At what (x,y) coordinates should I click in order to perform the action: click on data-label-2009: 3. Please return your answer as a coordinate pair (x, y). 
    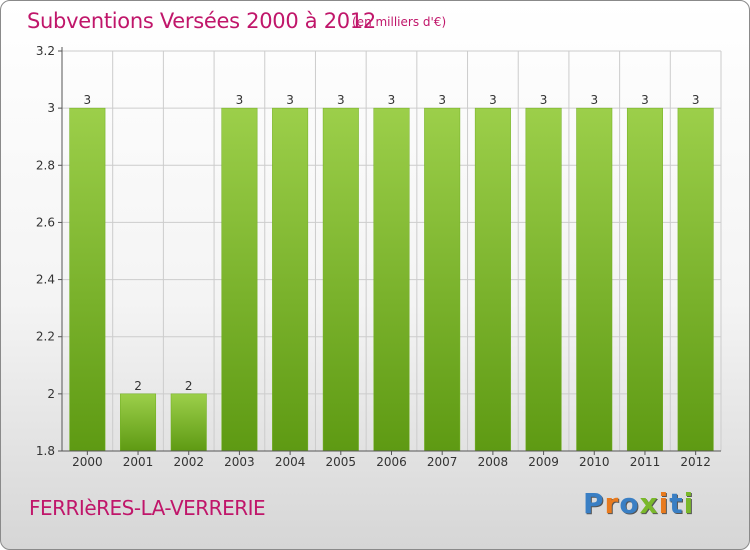
    Looking at the image, I should click on (544, 100).